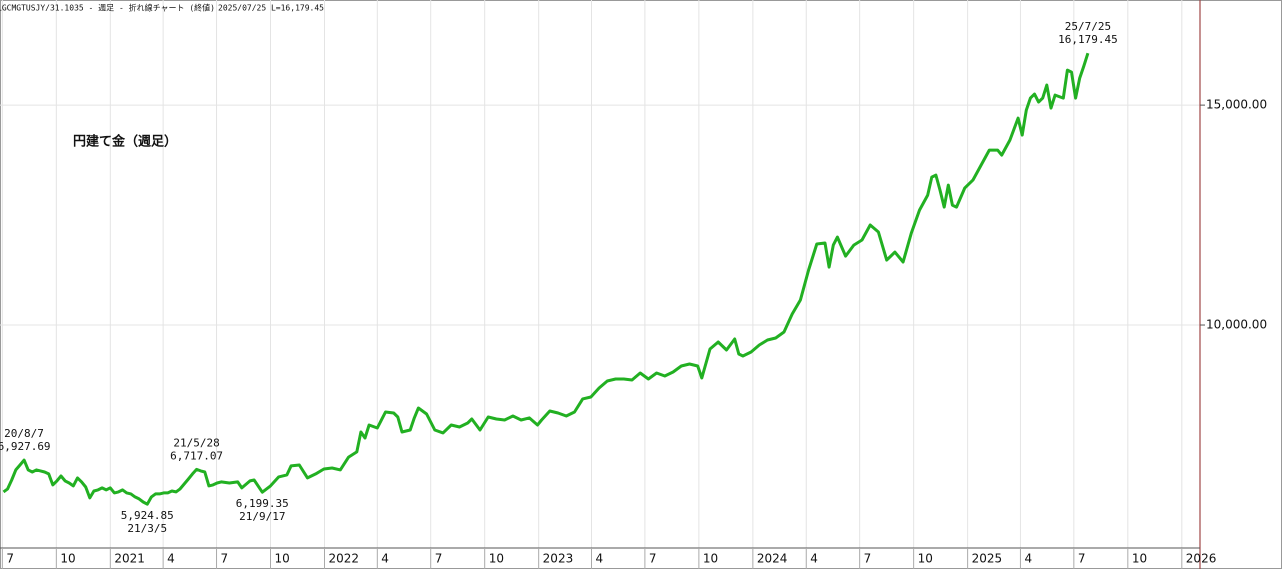  Describe the element at coordinates (271, 8) in the screenshot. I see `chart-subtitle: 2025/07/25 L=16,179.45` at that location.